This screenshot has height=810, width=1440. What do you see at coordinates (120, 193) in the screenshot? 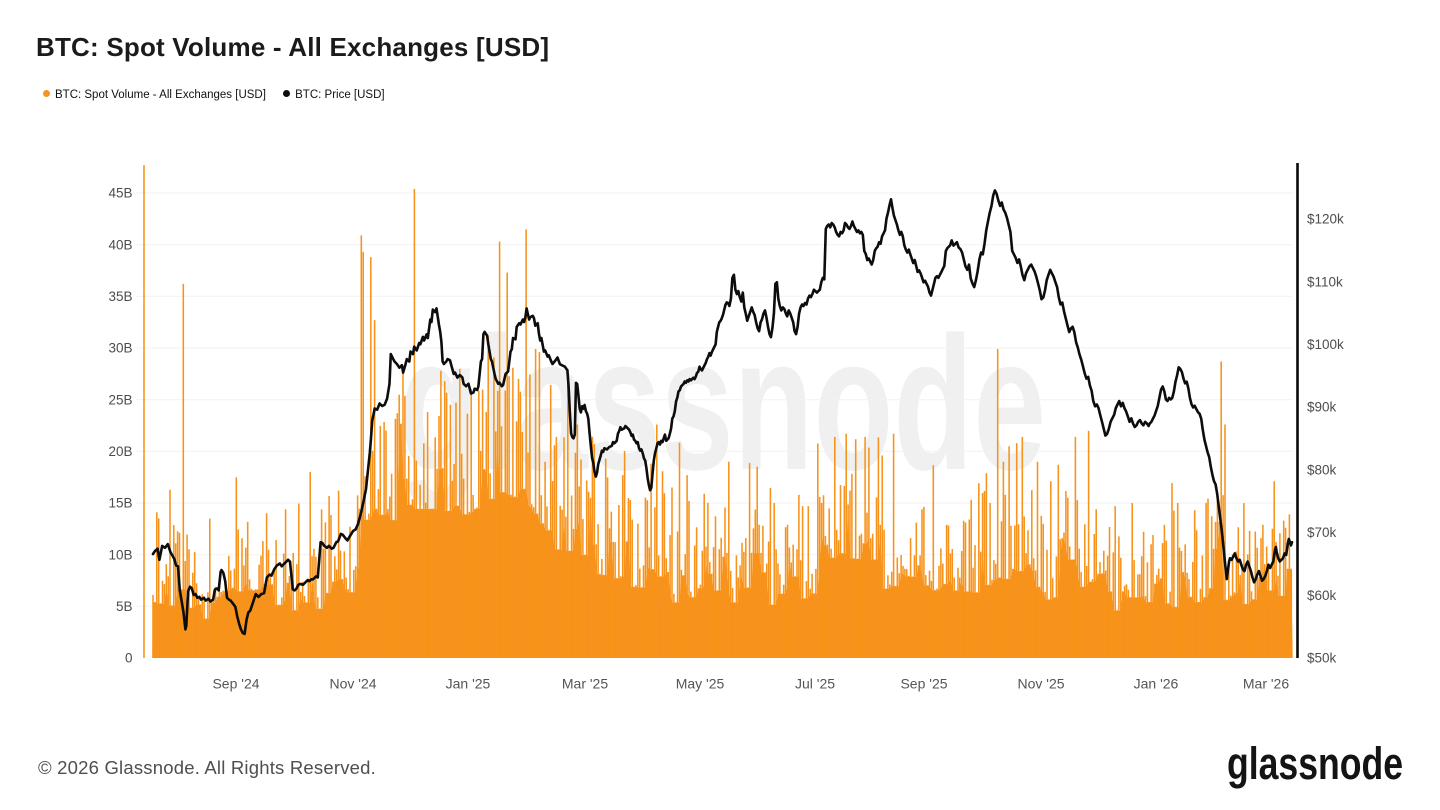
I see `svg-text: 45B` at bounding box center [120, 193].